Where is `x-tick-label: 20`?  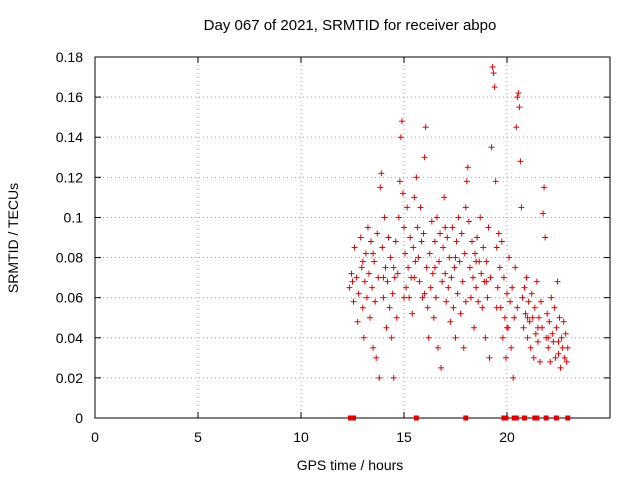 x-tick-label: 20 is located at coordinates (507, 437).